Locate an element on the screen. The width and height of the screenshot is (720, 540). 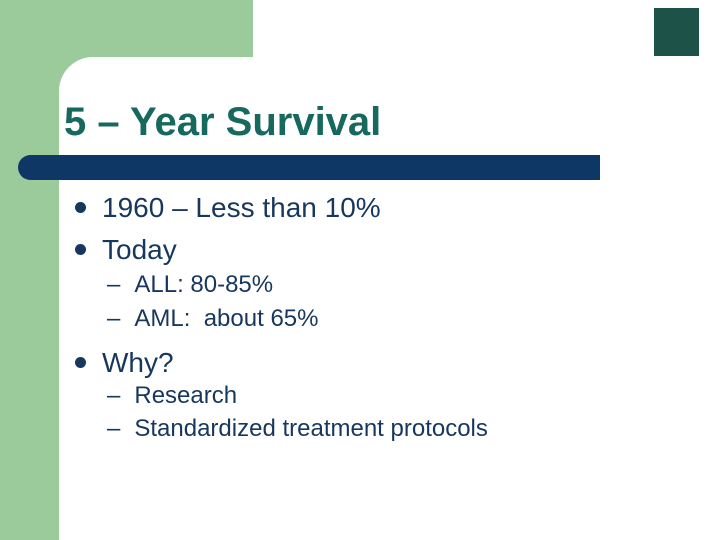
slide-title: 5 – Year Survival is located at coordinates (223, 122).